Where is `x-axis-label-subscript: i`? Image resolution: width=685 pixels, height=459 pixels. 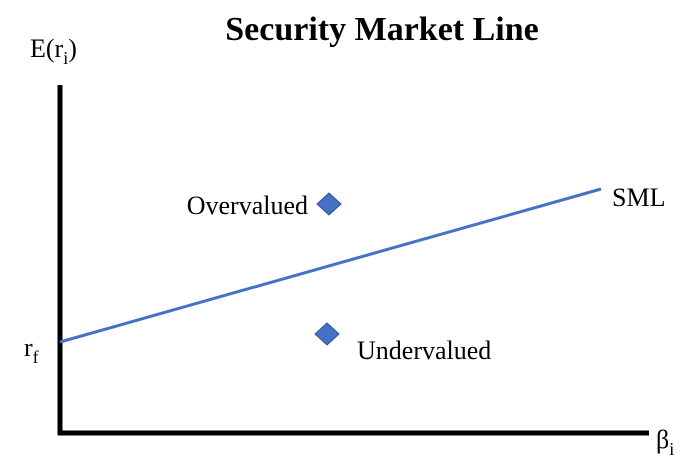
x-axis-label-subscript: i is located at coordinates (671, 449).